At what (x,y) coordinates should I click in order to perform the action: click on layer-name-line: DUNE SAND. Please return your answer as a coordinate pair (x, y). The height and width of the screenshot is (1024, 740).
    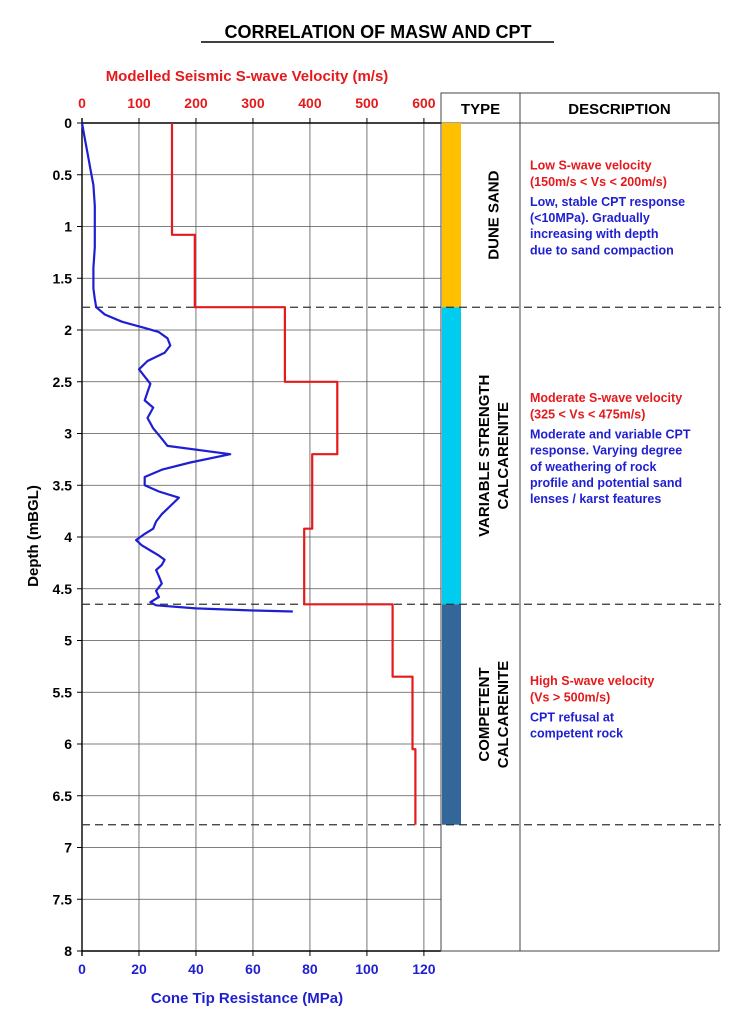
    Looking at the image, I should click on (494, 214).